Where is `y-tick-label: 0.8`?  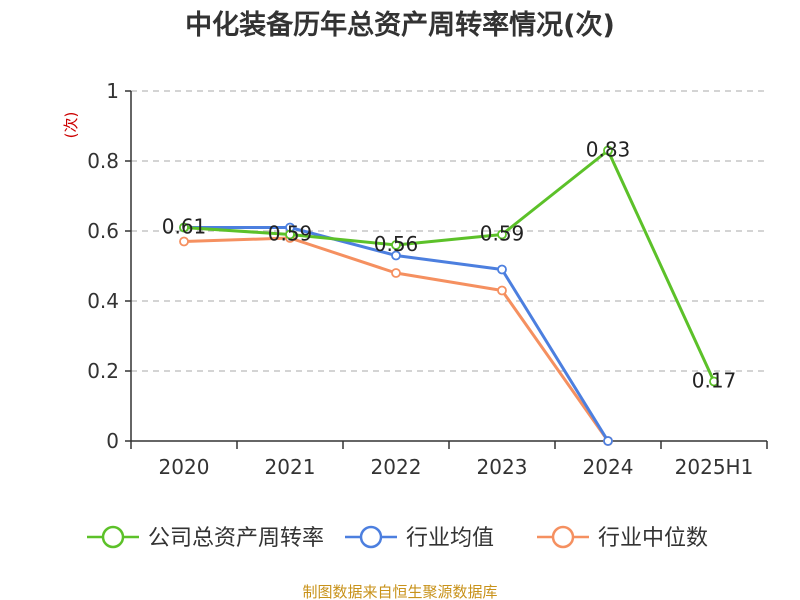
y-tick-label: 0.8 is located at coordinates (103, 161).